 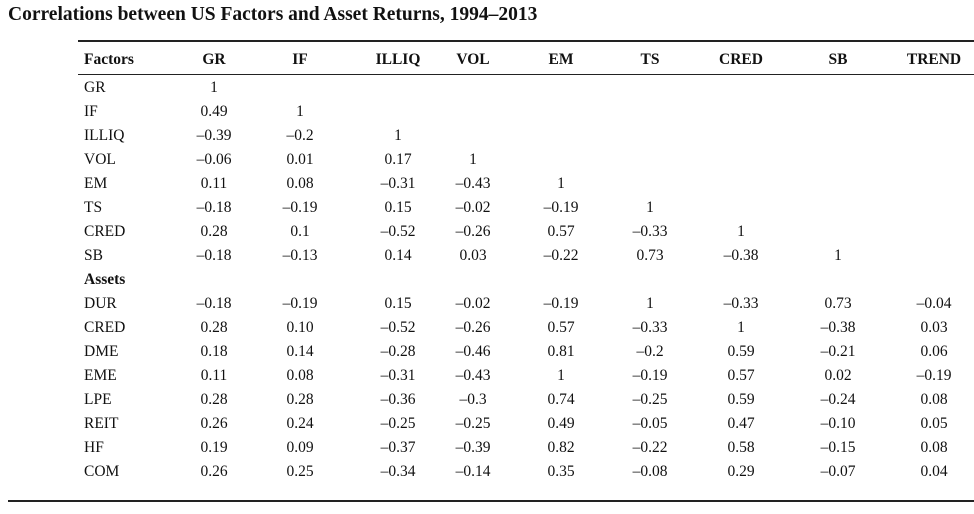 What do you see at coordinates (934, 351) in the screenshot?
I see `table-cell: 0.06` at bounding box center [934, 351].